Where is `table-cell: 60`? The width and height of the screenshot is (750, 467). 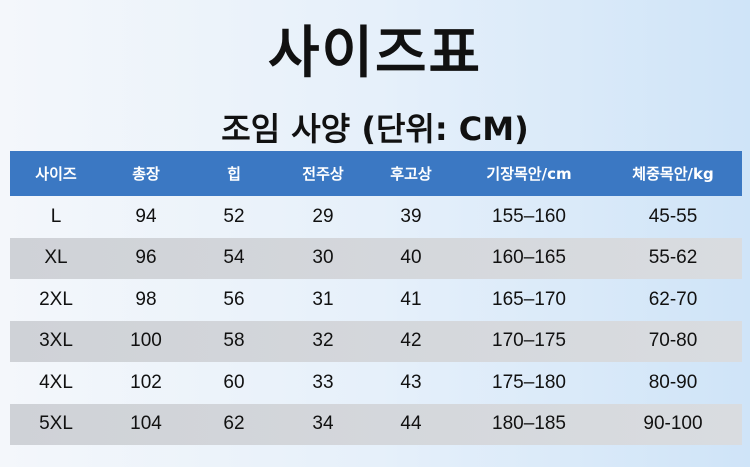 table-cell: 60 is located at coordinates (234, 382).